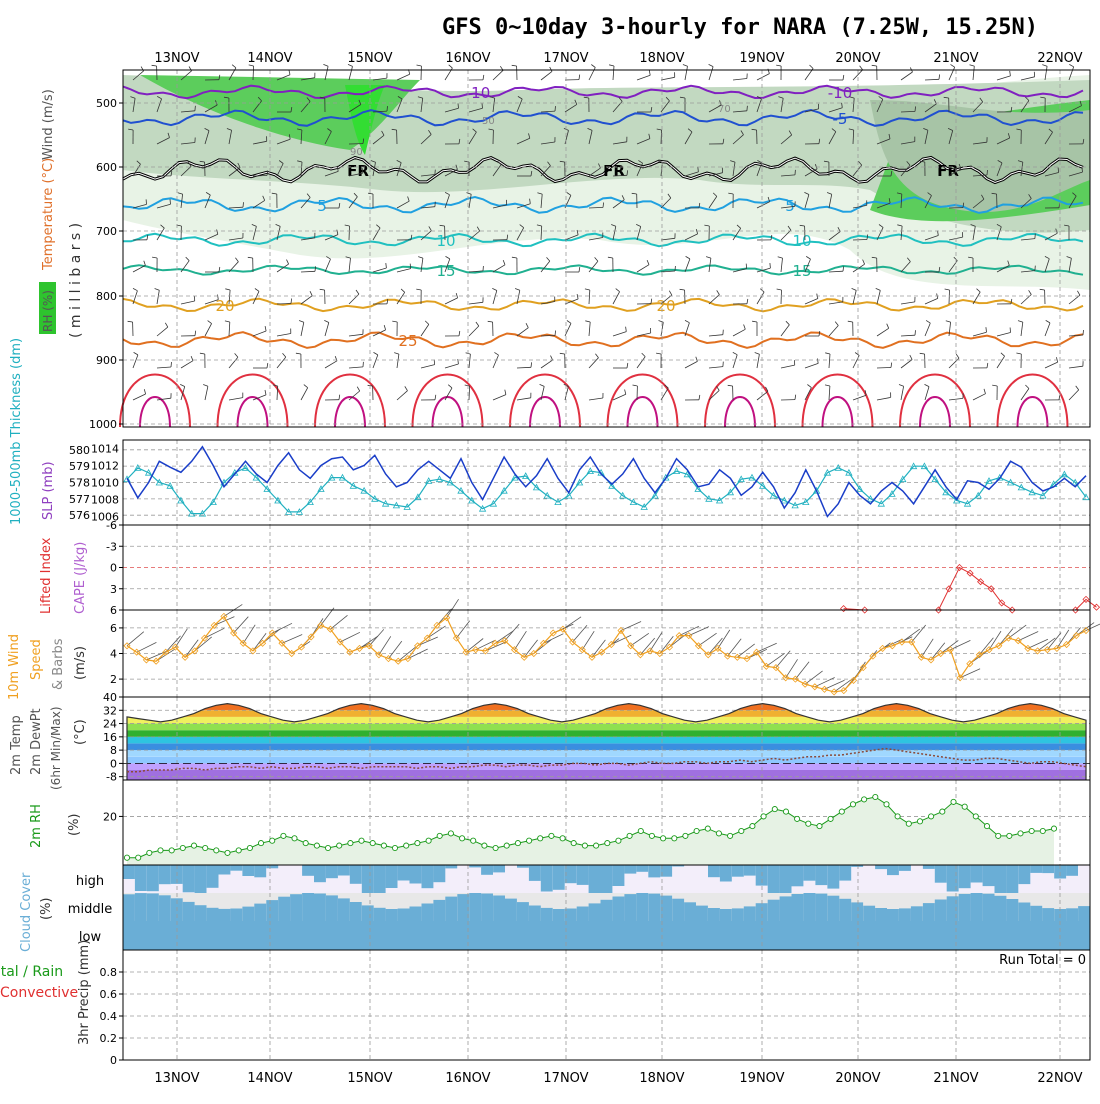  What do you see at coordinates (36, 659) in the screenshot?
I see `wind10-label-2: Speed` at bounding box center [36, 659].